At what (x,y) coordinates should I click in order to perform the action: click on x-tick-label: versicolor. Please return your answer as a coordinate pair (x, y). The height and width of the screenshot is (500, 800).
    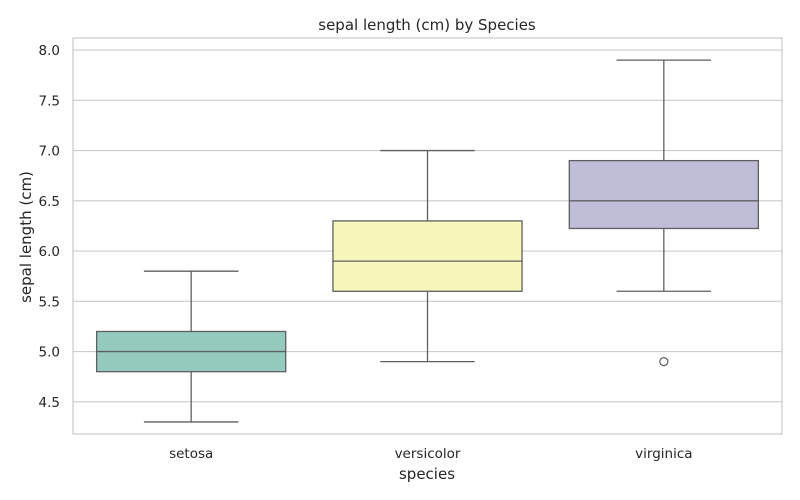
    Looking at the image, I should click on (428, 454).